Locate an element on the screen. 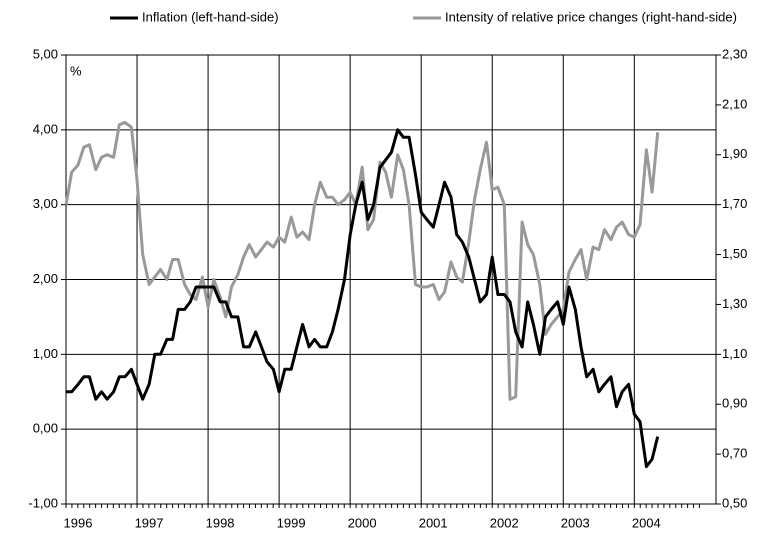  y-tick-label: 4,00 is located at coordinates (45, 128).